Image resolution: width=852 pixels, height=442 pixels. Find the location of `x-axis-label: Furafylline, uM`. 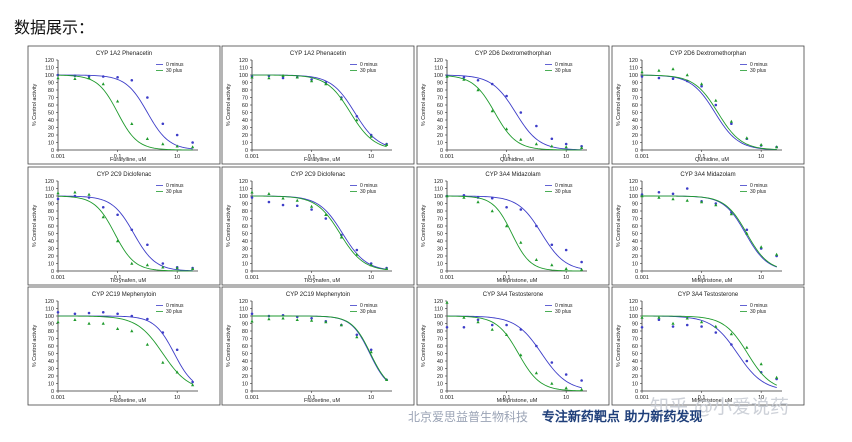

x-axis-label: Furafylline, uM is located at coordinates (128, 160).